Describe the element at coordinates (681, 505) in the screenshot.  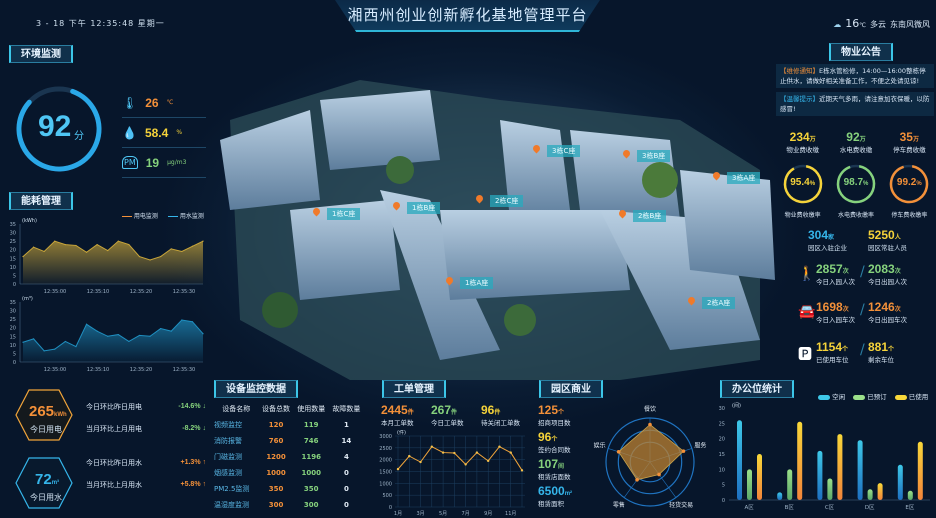
I see `radar-axis-label: 轻货交易` at that location.